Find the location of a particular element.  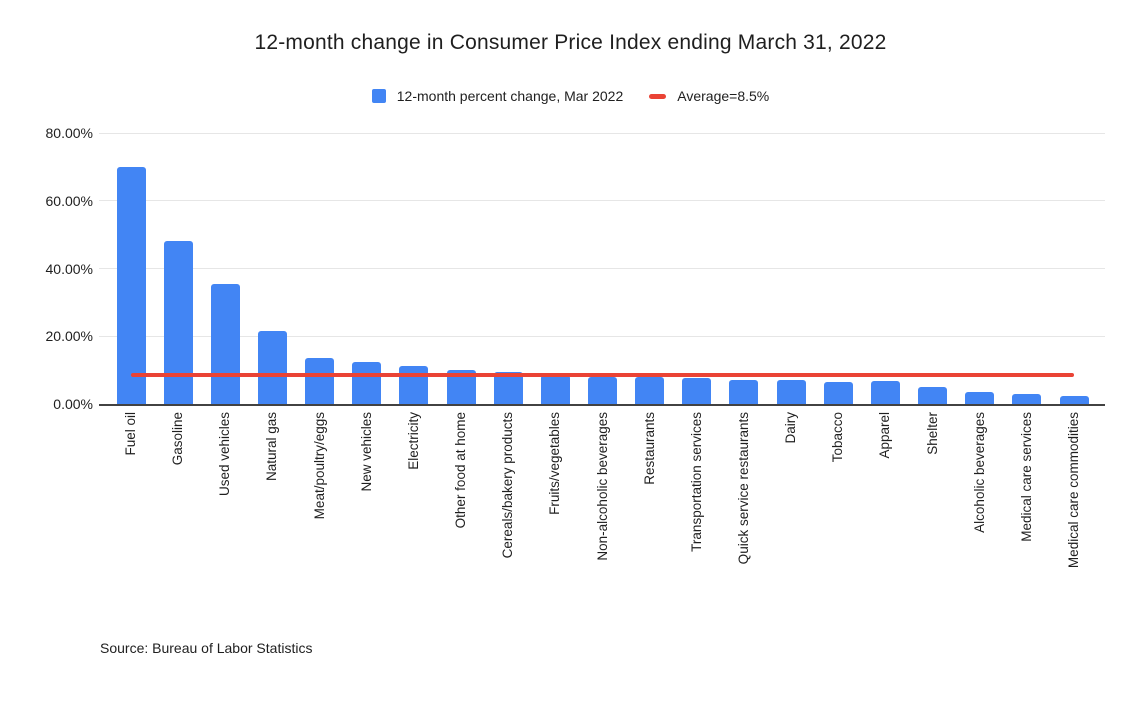

y-axis-tick-label: 60.00% is located at coordinates (69, 200).